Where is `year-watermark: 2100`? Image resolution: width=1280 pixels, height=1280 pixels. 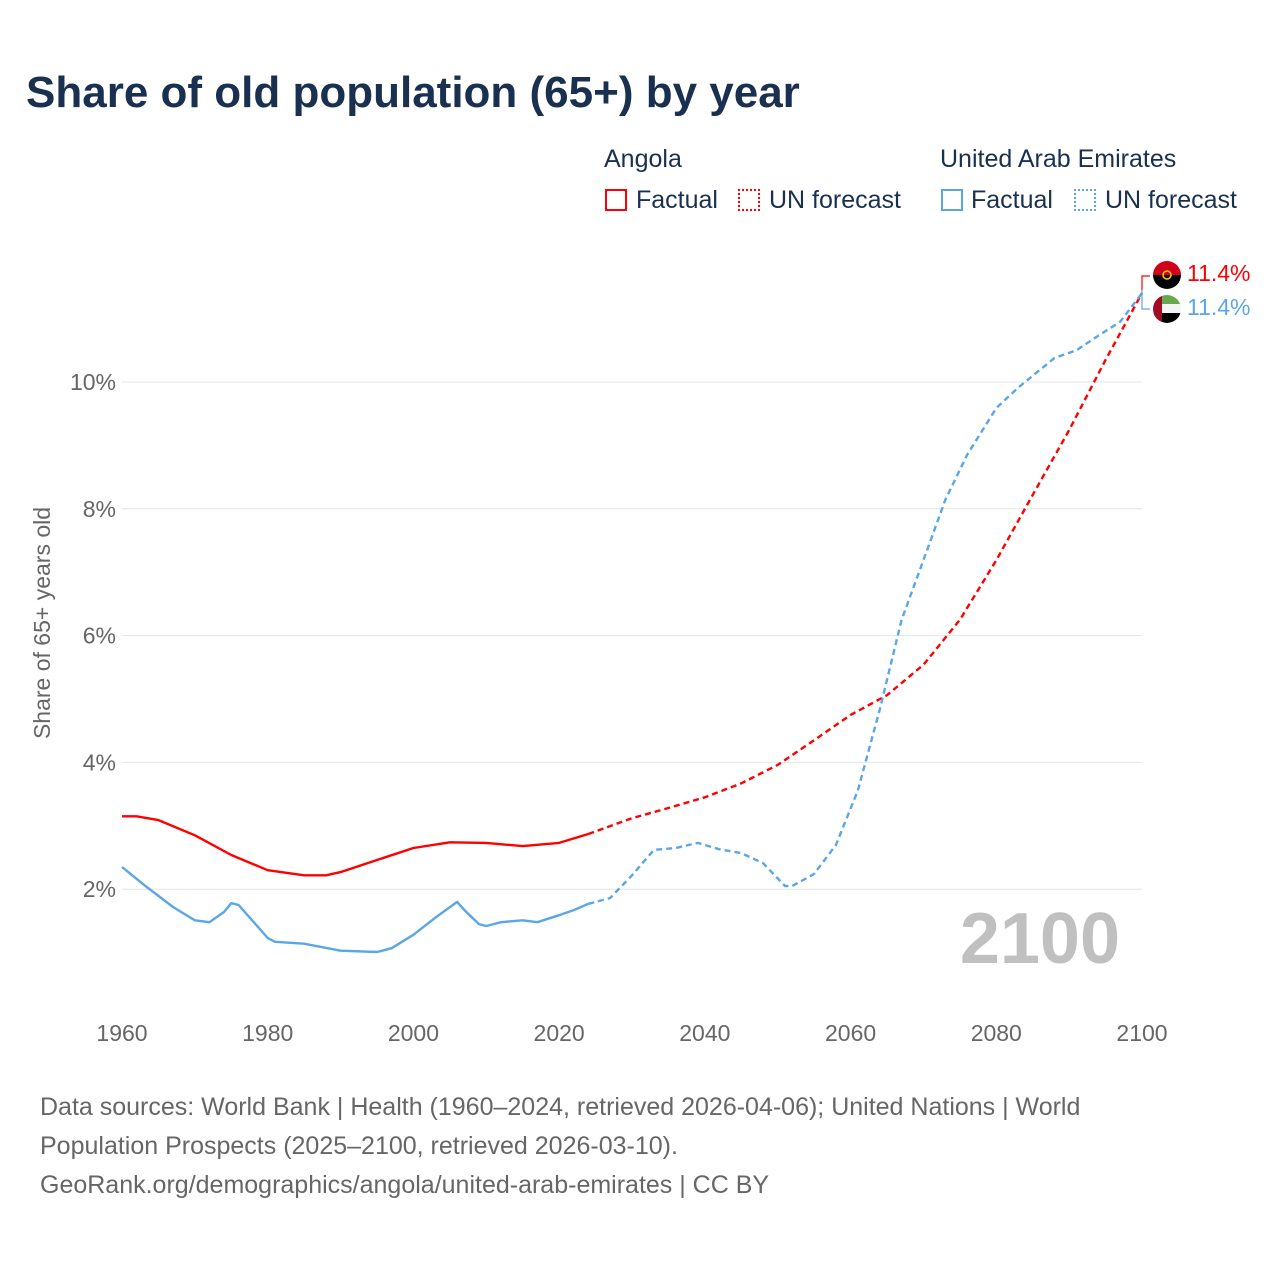 year-watermark: 2100 is located at coordinates (1040, 939).